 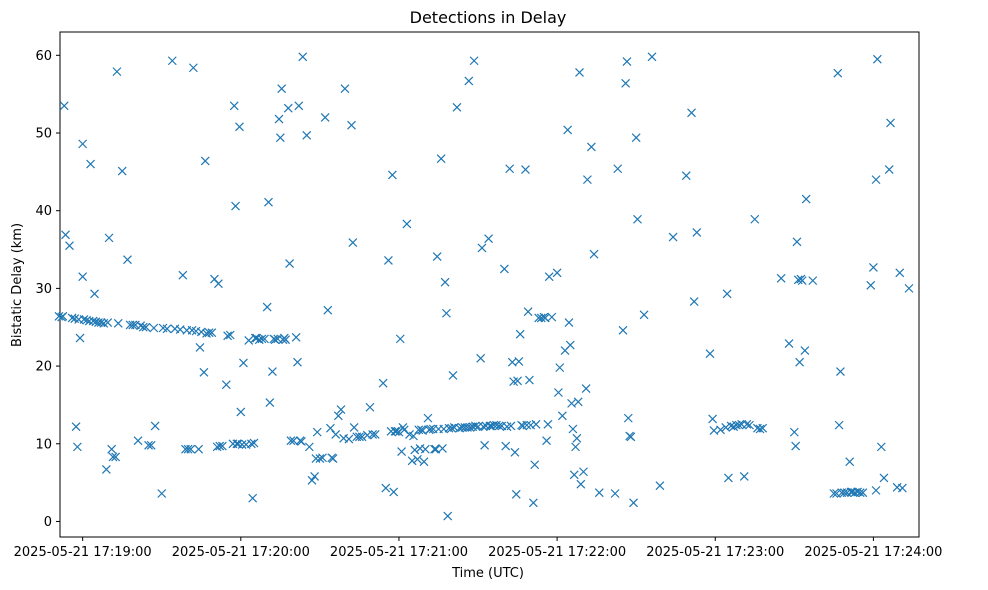 What do you see at coordinates (488, 17) in the screenshot?
I see `chart-title: Detections in Delay` at bounding box center [488, 17].